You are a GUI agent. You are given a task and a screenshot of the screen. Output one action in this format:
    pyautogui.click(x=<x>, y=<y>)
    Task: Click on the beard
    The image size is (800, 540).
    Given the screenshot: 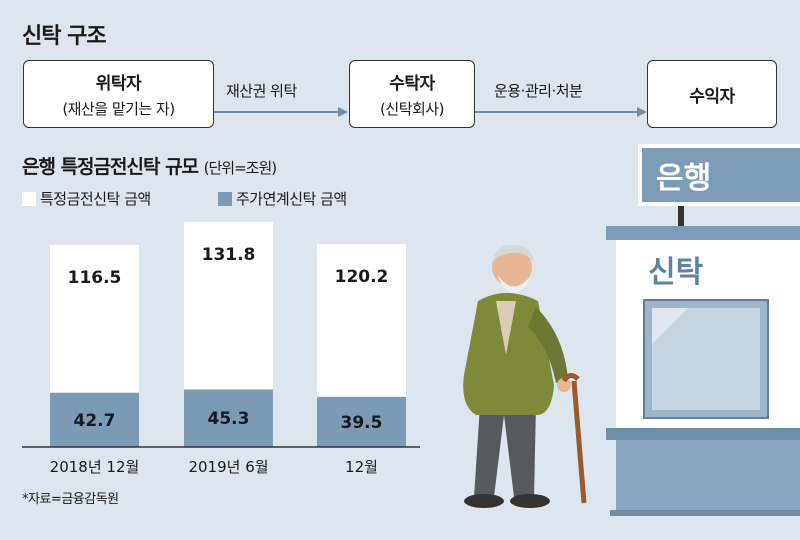 What is the action you would take?
    pyautogui.click(x=514, y=284)
    